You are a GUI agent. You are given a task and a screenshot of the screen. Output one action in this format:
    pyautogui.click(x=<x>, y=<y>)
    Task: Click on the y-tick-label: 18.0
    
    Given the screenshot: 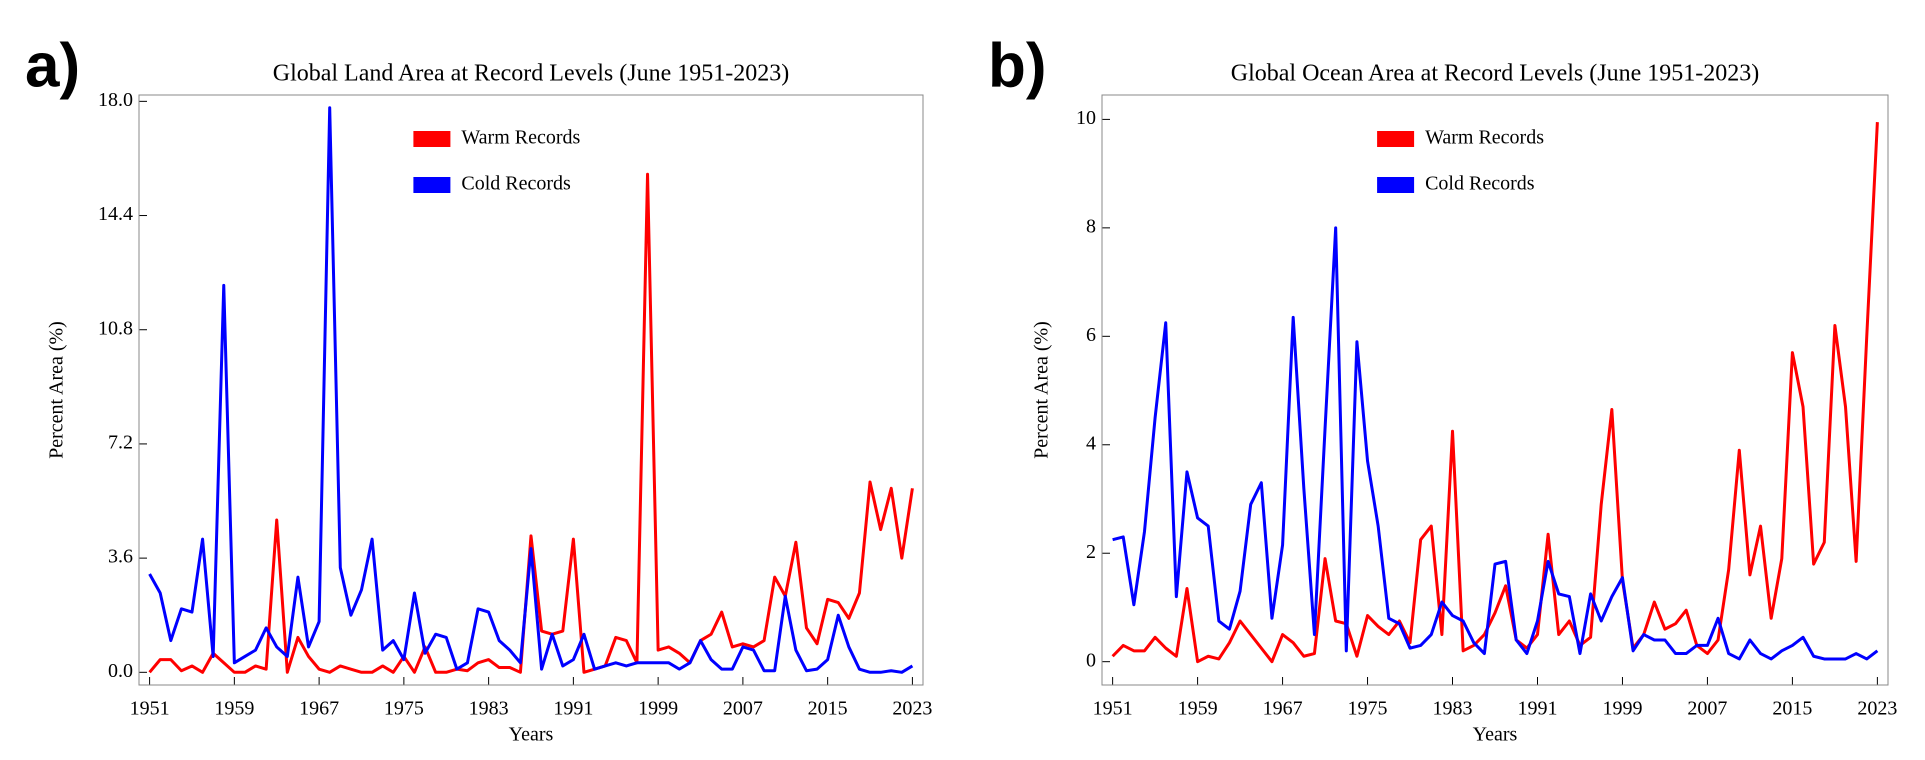 What is the action you would take?
    pyautogui.click(x=115, y=100)
    